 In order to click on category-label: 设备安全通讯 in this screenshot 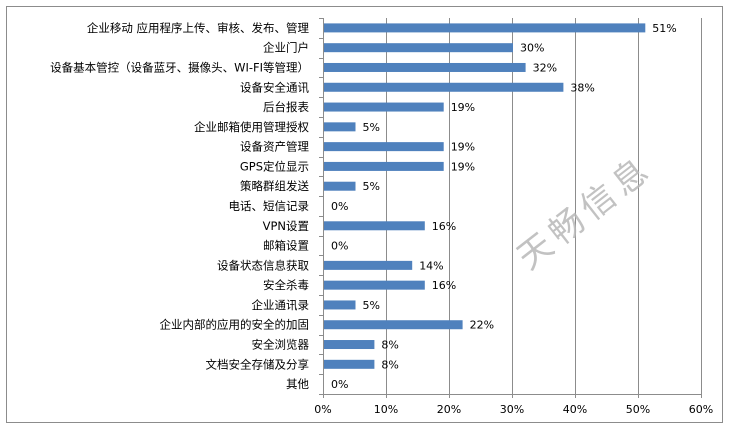, I will do `click(274, 87)`.